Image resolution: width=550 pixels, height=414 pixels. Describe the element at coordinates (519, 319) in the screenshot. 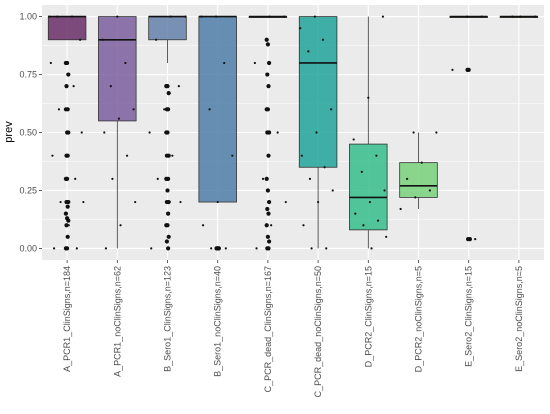

I see `x-tick-label: E_Sero2_noClinSigns,n=5` at that location.